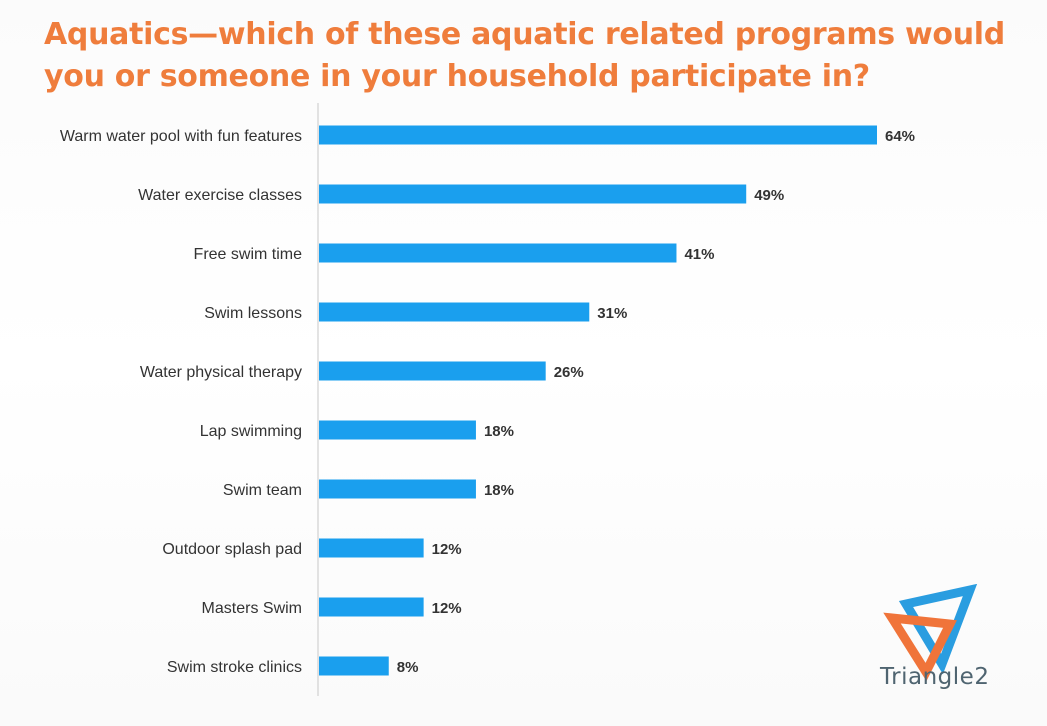  What do you see at coordinates (253, 313) in the screenshot?
I see `category-label: Swim lessons` at bounding box center [253, 313].